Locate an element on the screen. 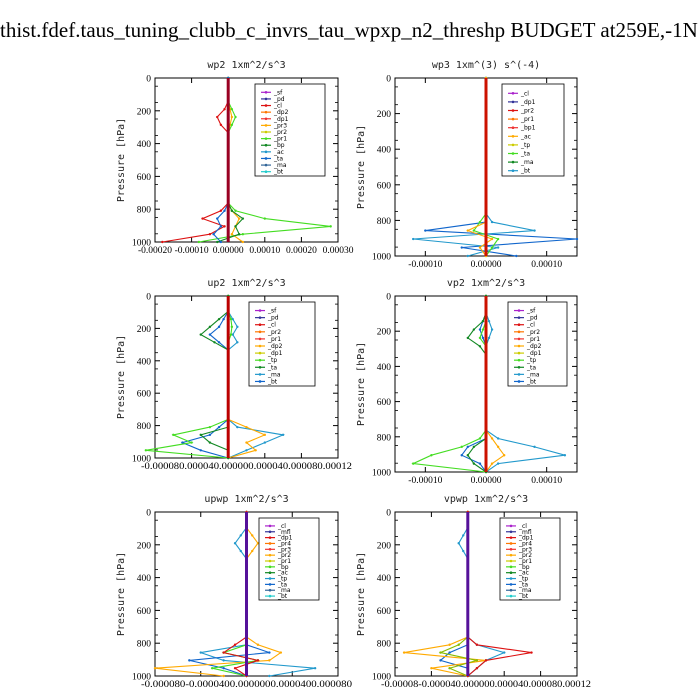 This screenshot has width=700, height=700. chart-title: up2 1xm^2/s^3 is located at coordinates (246, 283).